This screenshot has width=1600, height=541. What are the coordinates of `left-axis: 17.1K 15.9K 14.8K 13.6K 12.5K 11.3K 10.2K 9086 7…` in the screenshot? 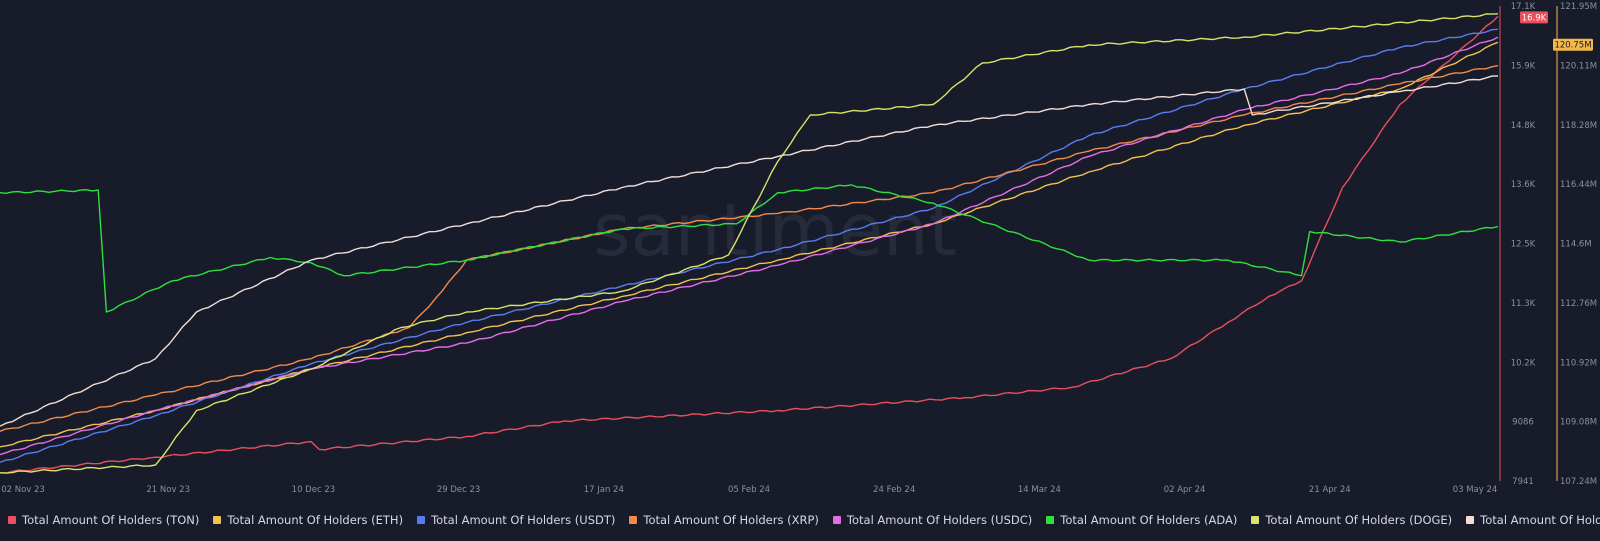 It's located at (1517, 244).